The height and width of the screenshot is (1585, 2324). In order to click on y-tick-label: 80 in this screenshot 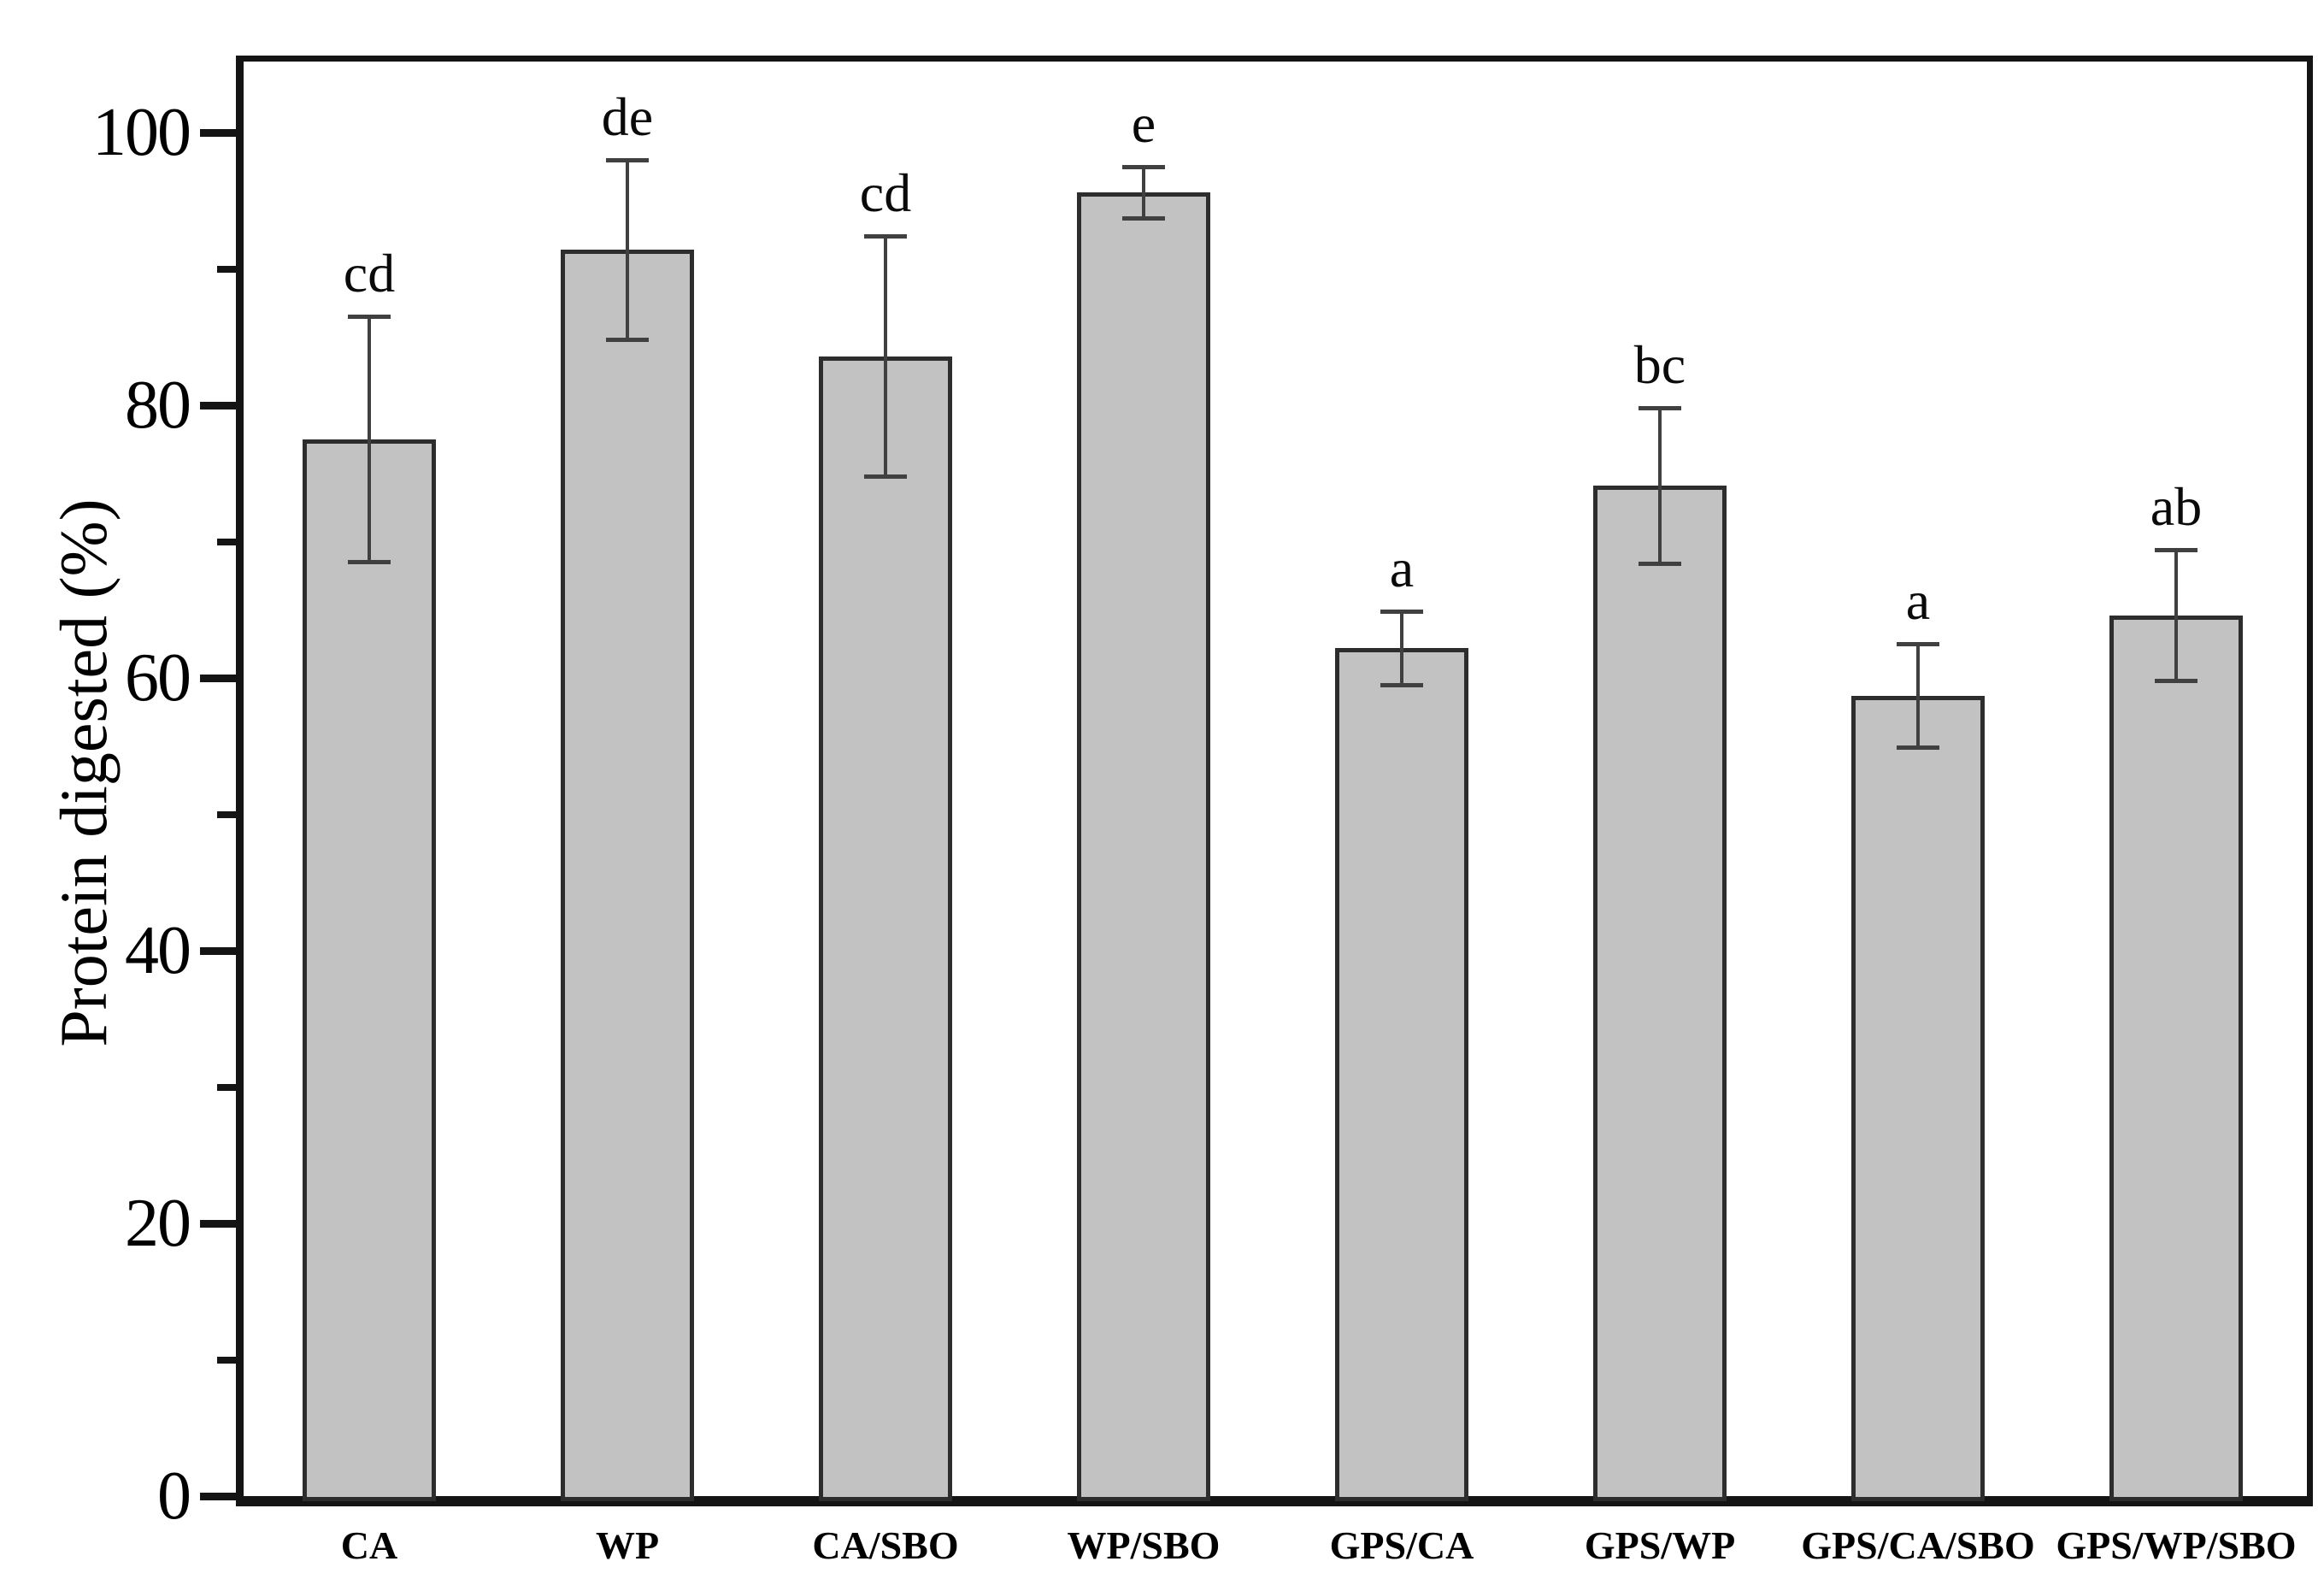, I will do `click(158, 405)`.